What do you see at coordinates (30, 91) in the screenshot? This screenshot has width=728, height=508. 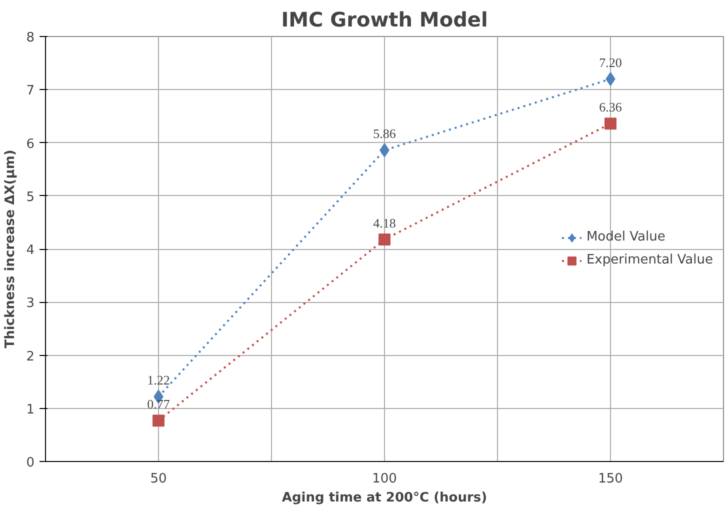 I see `y-tick-label: 7` at bounding box center [30, 91].